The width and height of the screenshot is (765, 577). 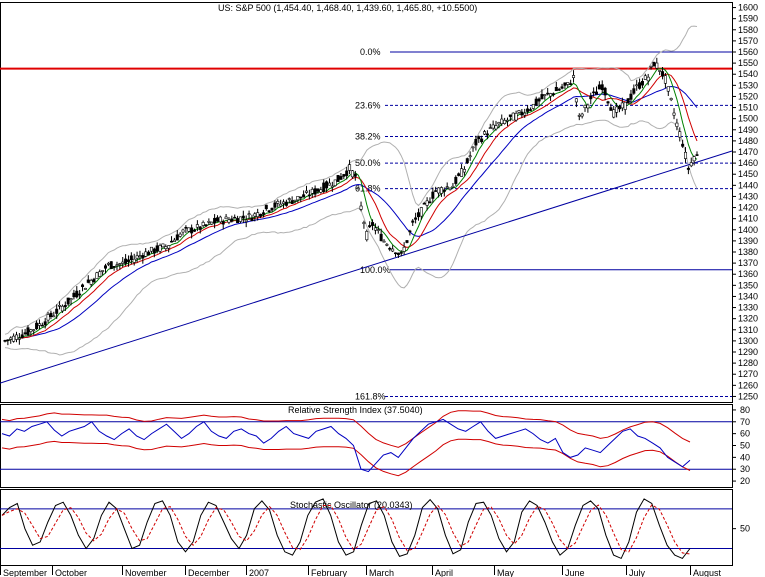 What do you see at coordinates (748, 130) in the screenshot?
I see `price-y-tick-label: 1490` at bounding box center [748, 130].